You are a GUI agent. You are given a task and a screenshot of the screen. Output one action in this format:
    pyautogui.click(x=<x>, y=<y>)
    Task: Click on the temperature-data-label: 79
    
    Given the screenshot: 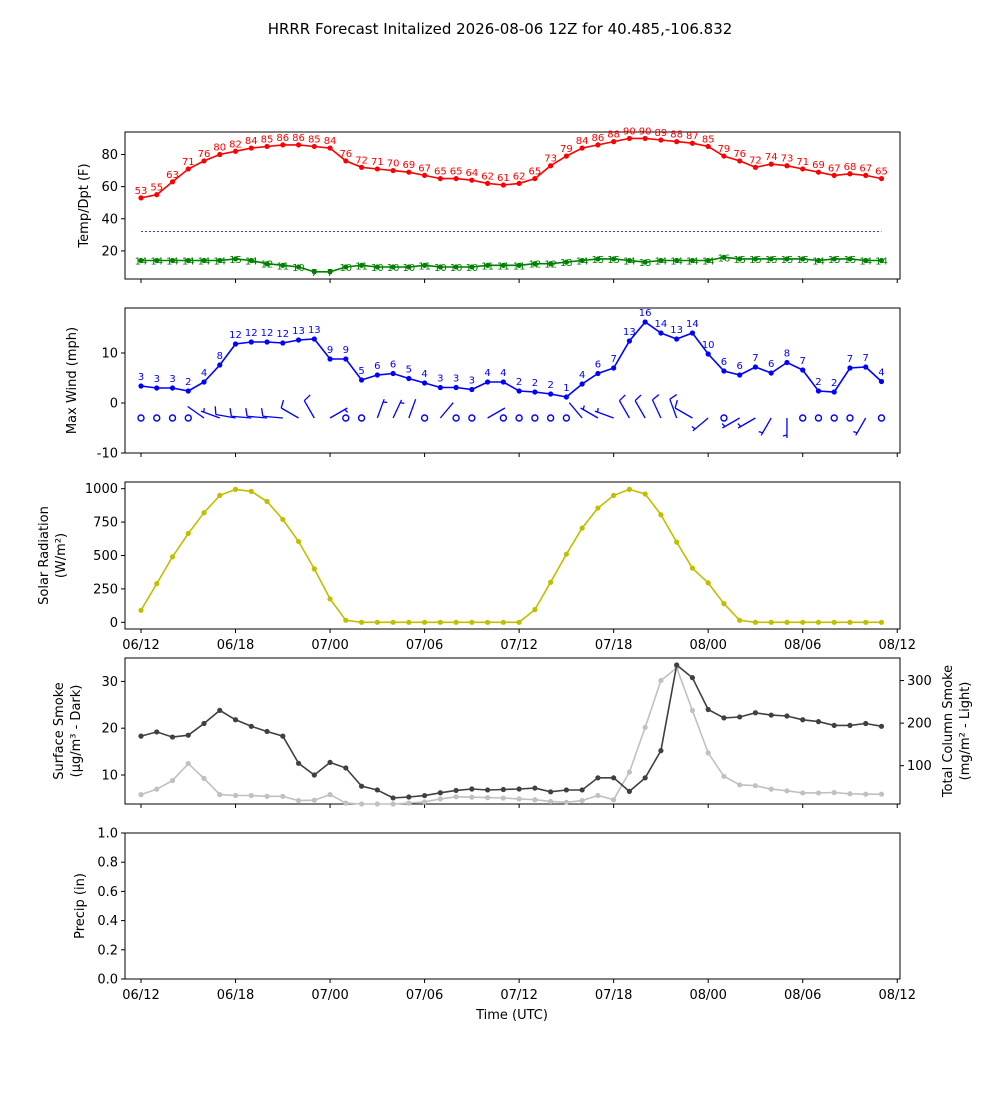 What is the action you would take?
    pyautogui.click(x=566, y=149)
    